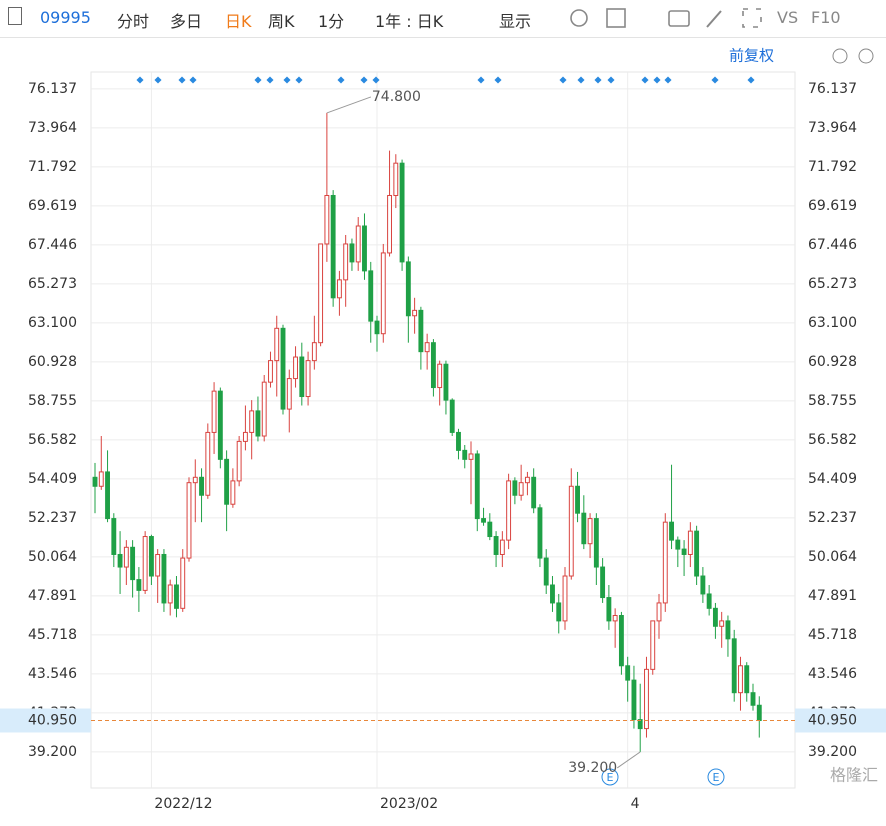 This screenshot has width=886, height=826. What do you see at coordinates (52, 206) in the screenshot?
I see `y-tick-label: 69.619` at bounding box center [52, 206].